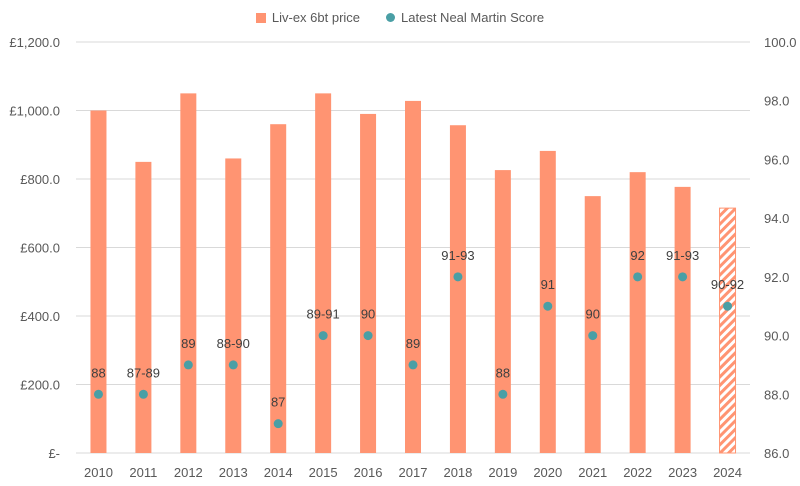 This screenshot has height=486, width=800. What do you see at coordinates (547, 472) in the screenshot?
I see `x-tick-label: 2020` at bounding box center [547, 472].